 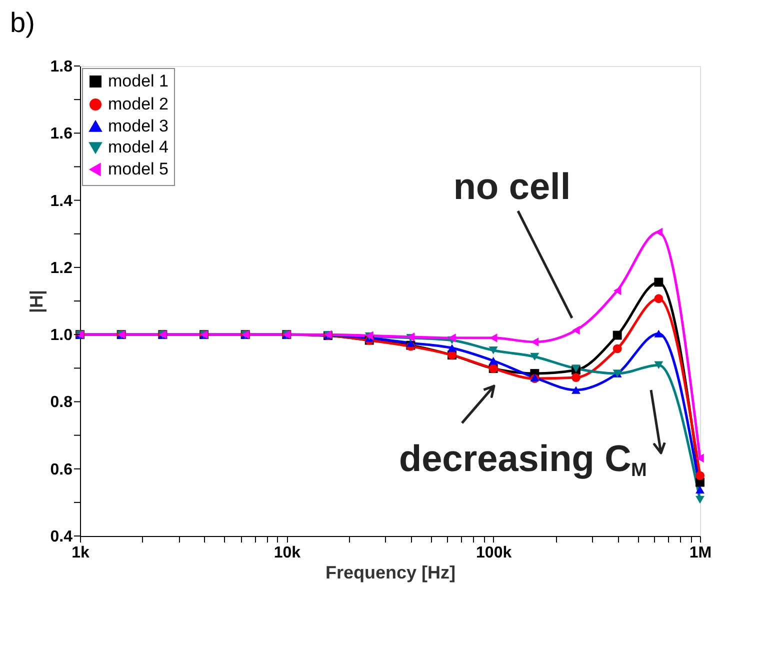 I want to click on x-tick-label: 10k, so click(x=287, y=553).